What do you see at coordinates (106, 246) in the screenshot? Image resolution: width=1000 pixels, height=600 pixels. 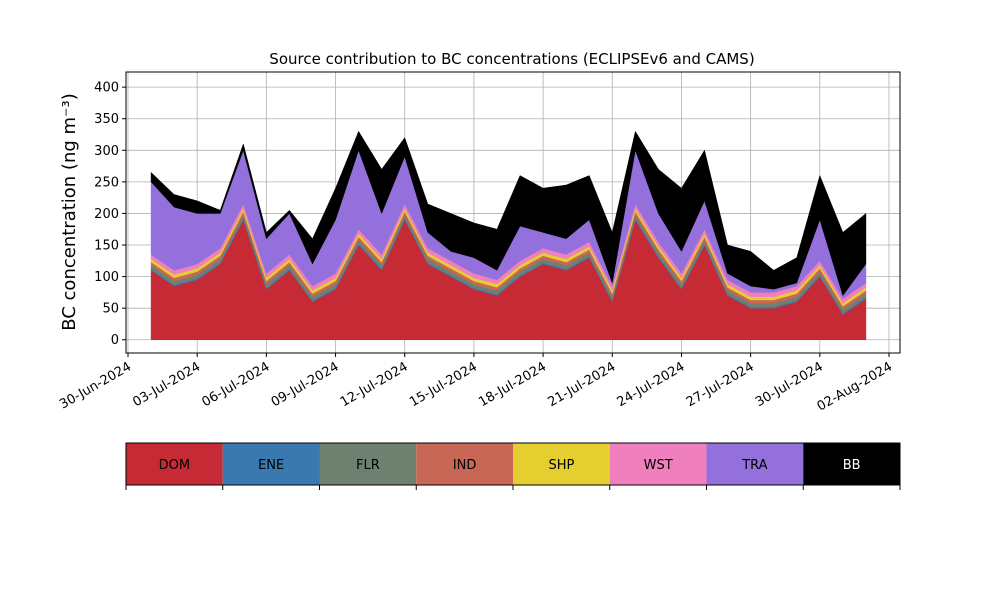 I see `y-tick-label: 150` at bounding box center [106, 246].